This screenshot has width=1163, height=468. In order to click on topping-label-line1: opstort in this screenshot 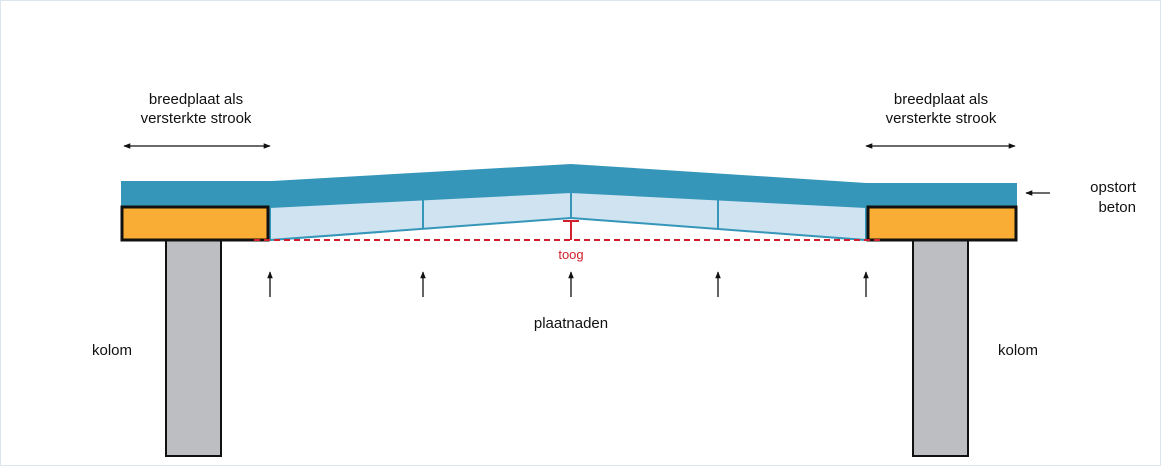, I will do `click(1113, 187)`.